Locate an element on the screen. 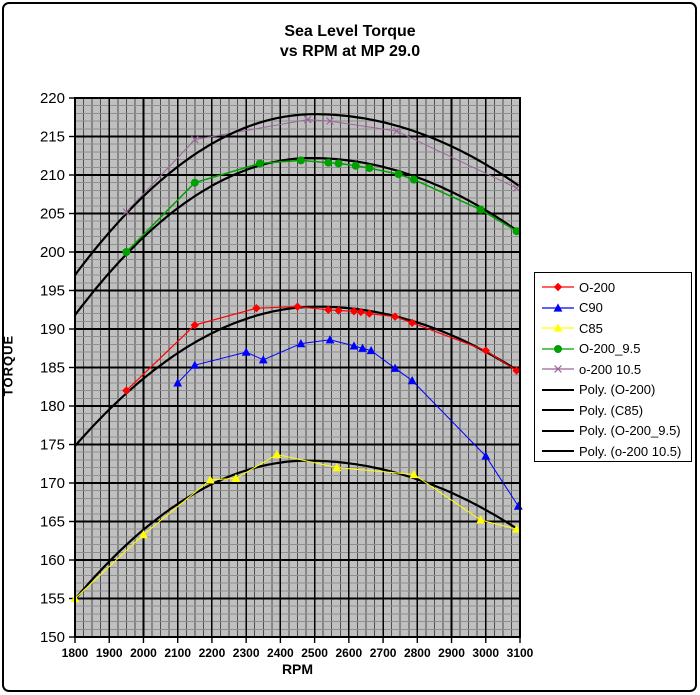  x-tick-label: 2100 is located at coordinates (177, 653).